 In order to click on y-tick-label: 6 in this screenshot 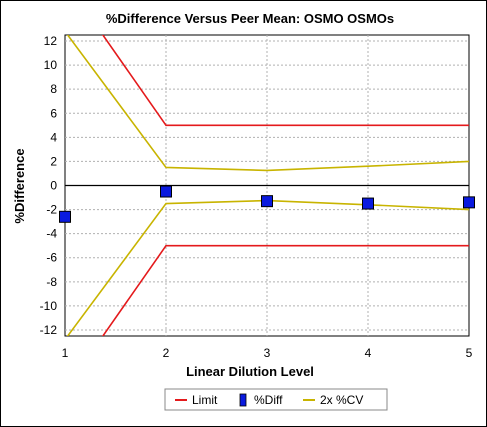, I will do `click(53, 113)`.